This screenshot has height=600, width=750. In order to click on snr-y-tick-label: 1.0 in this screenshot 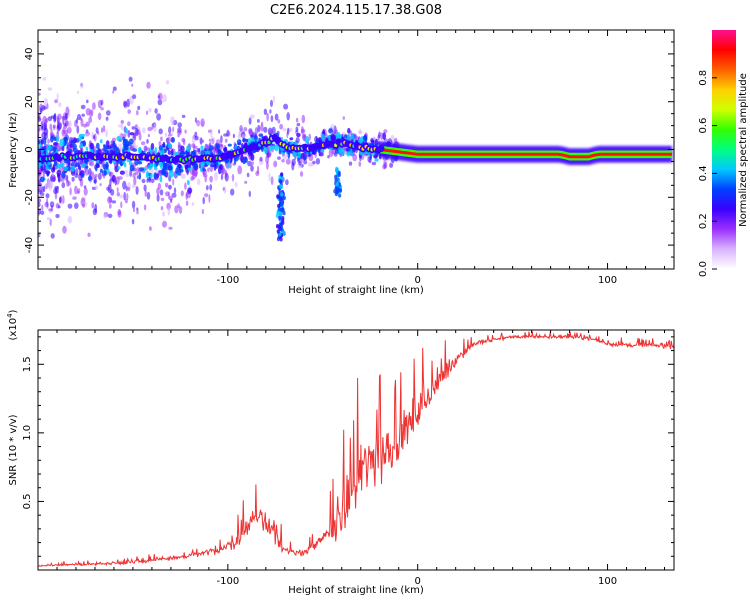, I will do `click(27, 433)`.